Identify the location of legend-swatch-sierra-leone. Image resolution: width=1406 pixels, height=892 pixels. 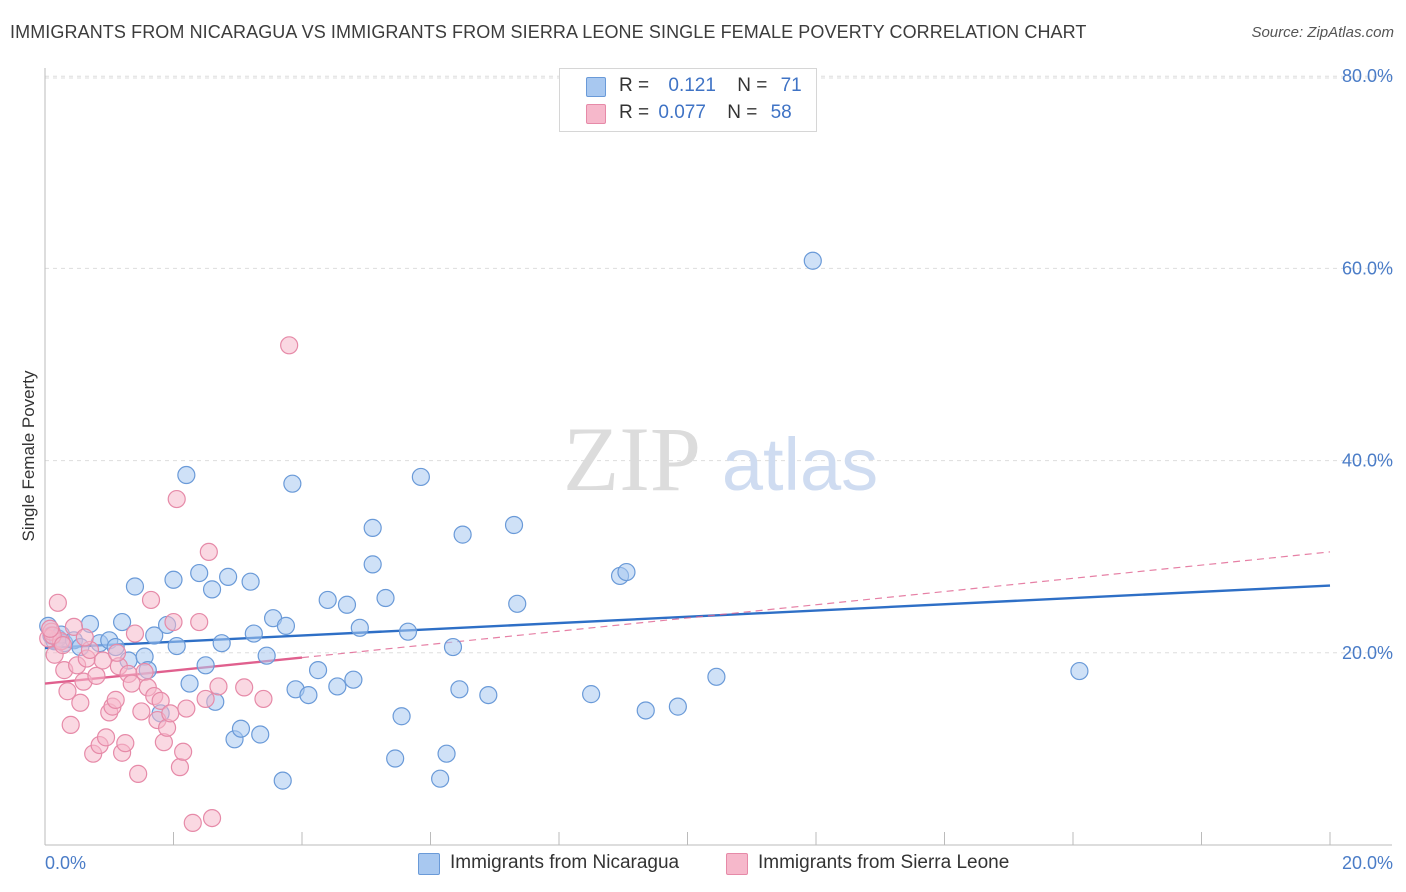
(596, 114).